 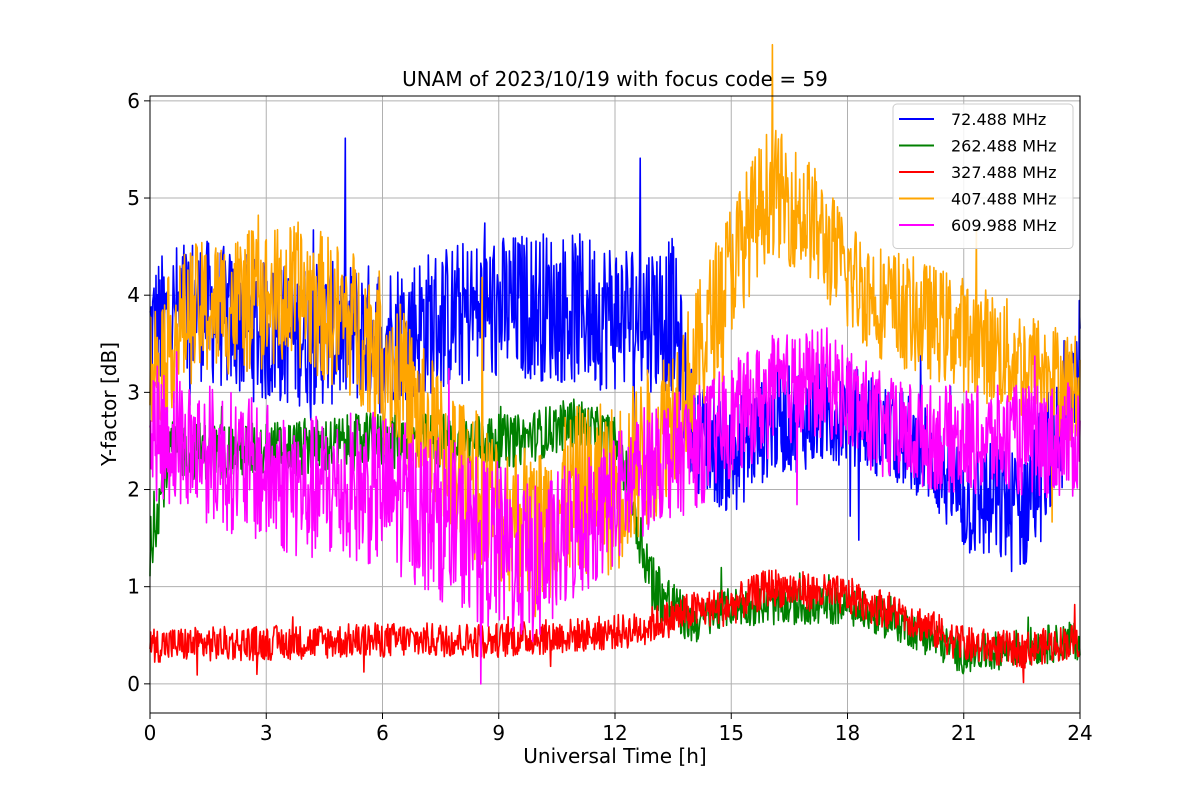 What do you see at coordinates (1079, 733) in the screenshot?
I see `x-tick-label: 24` at bounding box center [1079, 733].